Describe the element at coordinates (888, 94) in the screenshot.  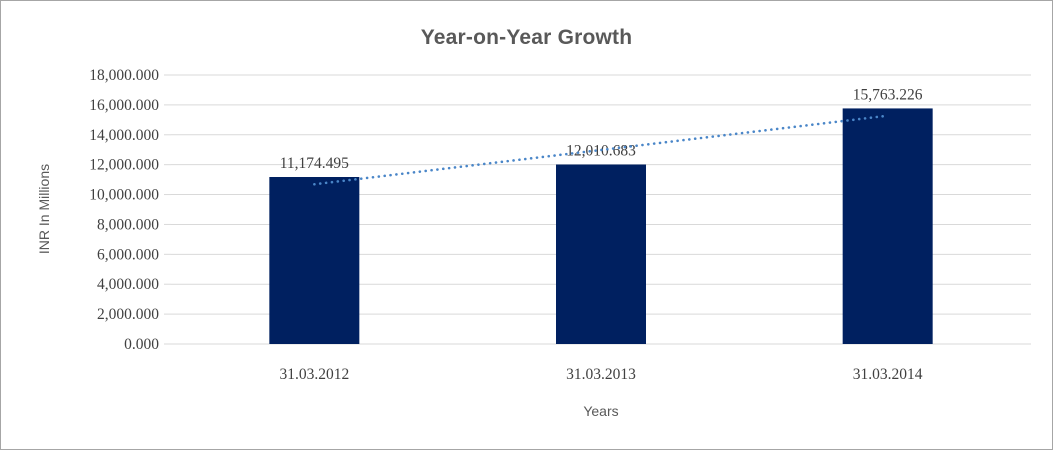
I see `bar-value-label: 15,763.226` at that location.